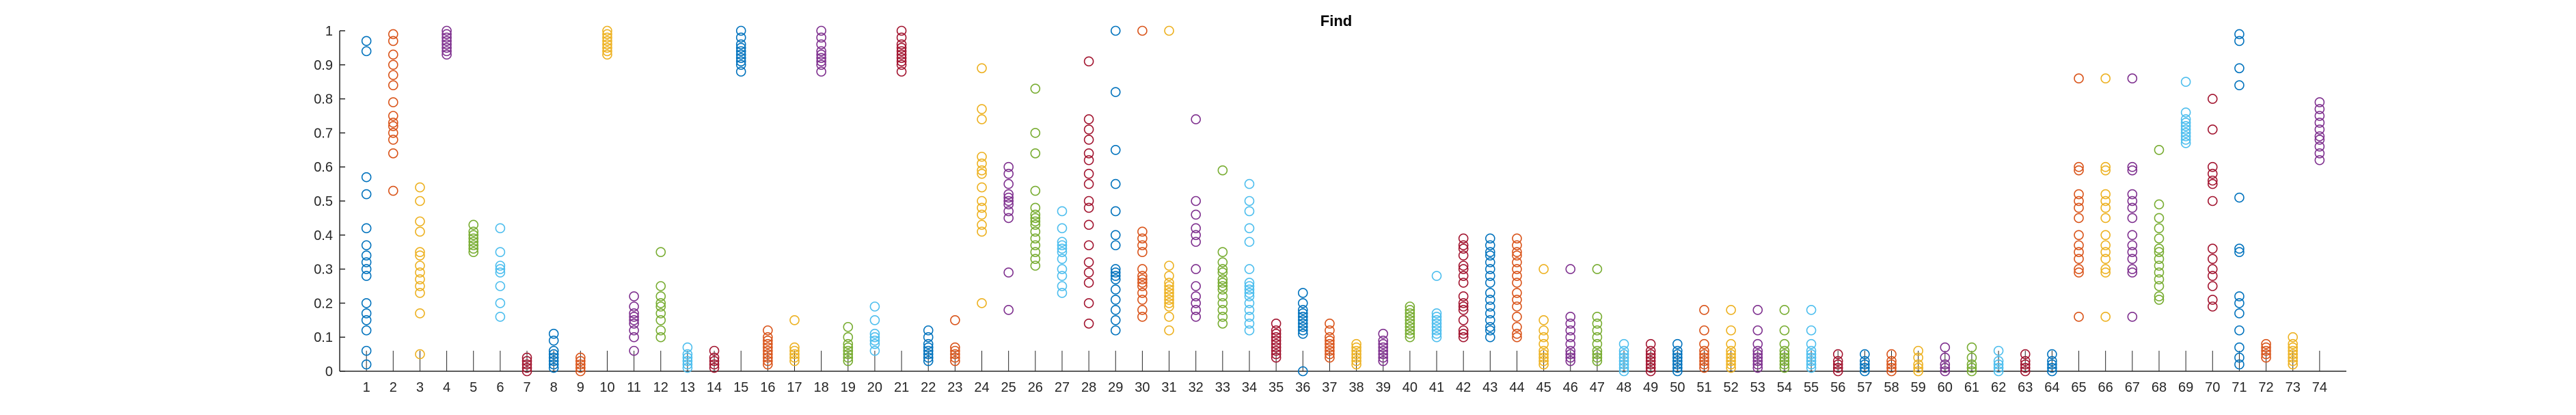 This screenshot has width=2576, height=415. I want to click on x-tick-label: 29, so click(1115, 387).